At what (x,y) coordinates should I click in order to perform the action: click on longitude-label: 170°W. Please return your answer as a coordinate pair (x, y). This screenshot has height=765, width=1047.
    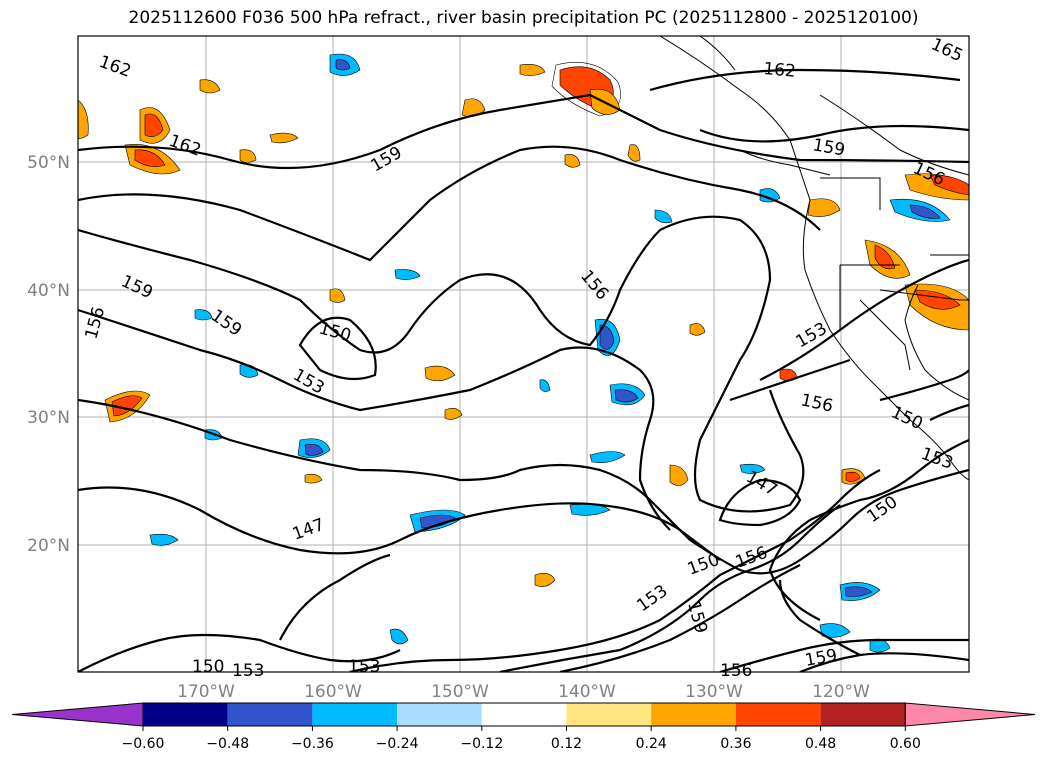
    Looking at the image, I should click on (206, 692).